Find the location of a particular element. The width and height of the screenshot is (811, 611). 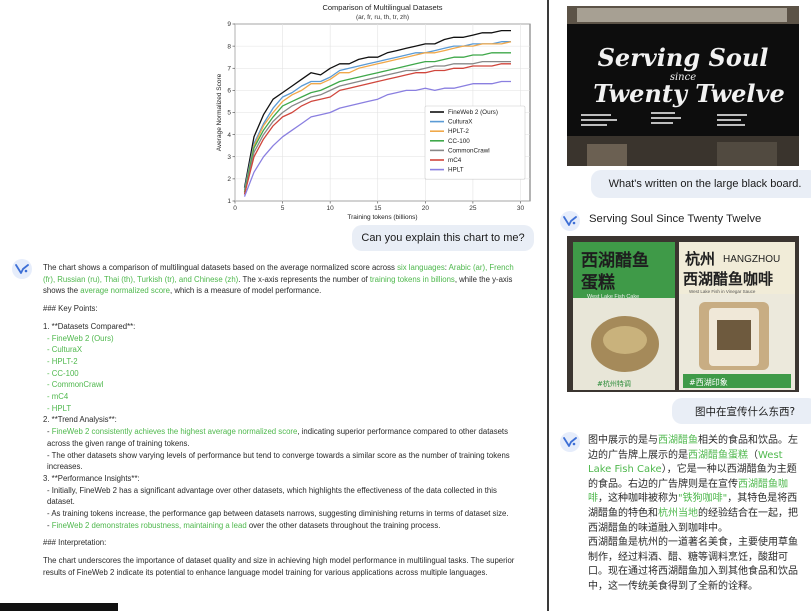

poster-right-top-1: 杭州 is located at coordinates (700, 259).